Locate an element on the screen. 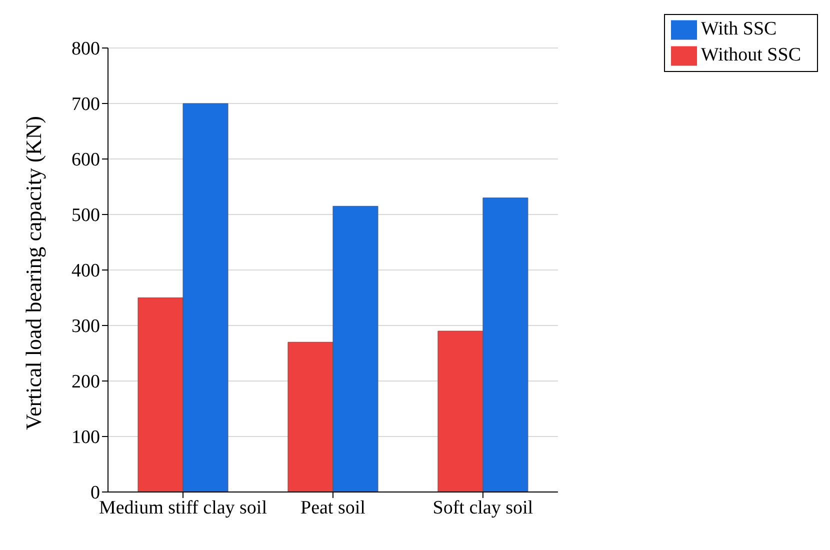 Image resolution: width=830 pixels, height=550 pixels. y-tick-label: 200 is located at coordinates (86, 382).